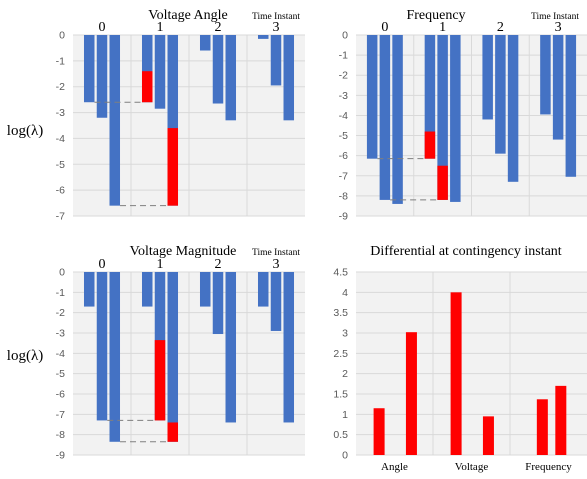  What do you see at coordinates (472, 467) in the screenshot?
I see `x-tick-label: Voltage` at bounding box center [472, 467].